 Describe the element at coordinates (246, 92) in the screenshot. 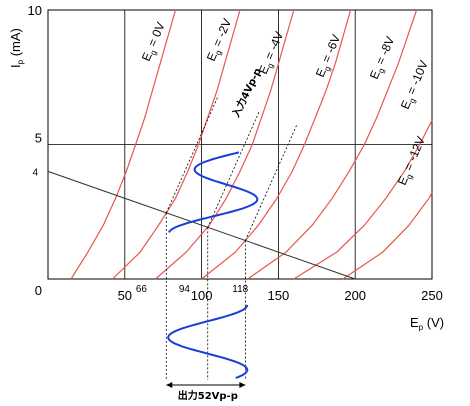

I see `input-label: 入力4Vp-p` at that location.